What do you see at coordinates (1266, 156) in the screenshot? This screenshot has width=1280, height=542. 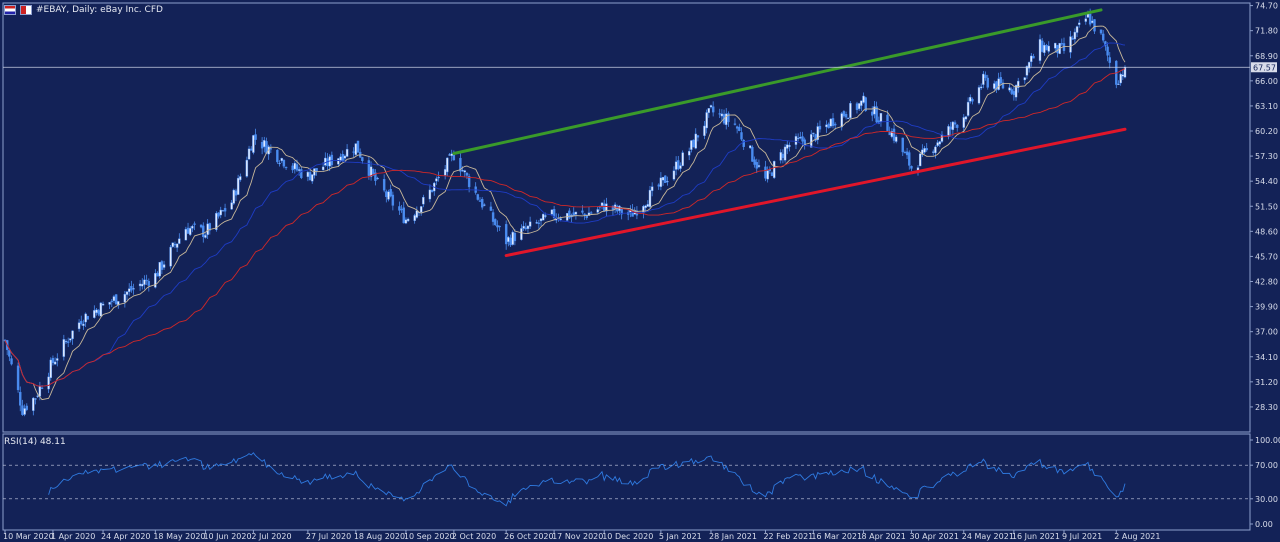 I see `price-tick-label: 57.30` at bounding box center [1266, 156].